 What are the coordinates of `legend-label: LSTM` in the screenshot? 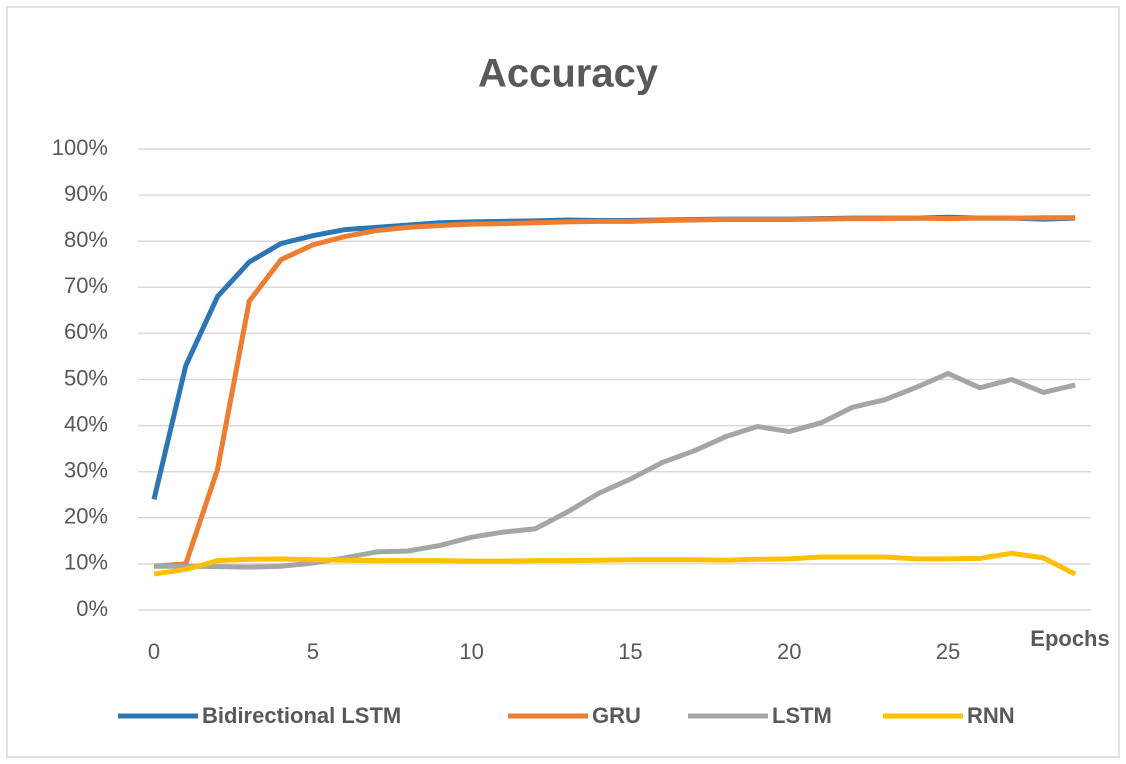 It's located at (802, 715).